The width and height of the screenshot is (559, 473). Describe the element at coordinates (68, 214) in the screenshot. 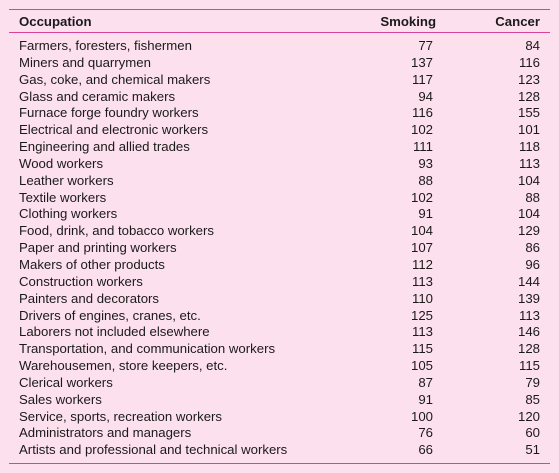

I see `cell-occupation: Clothing workers` at that location.